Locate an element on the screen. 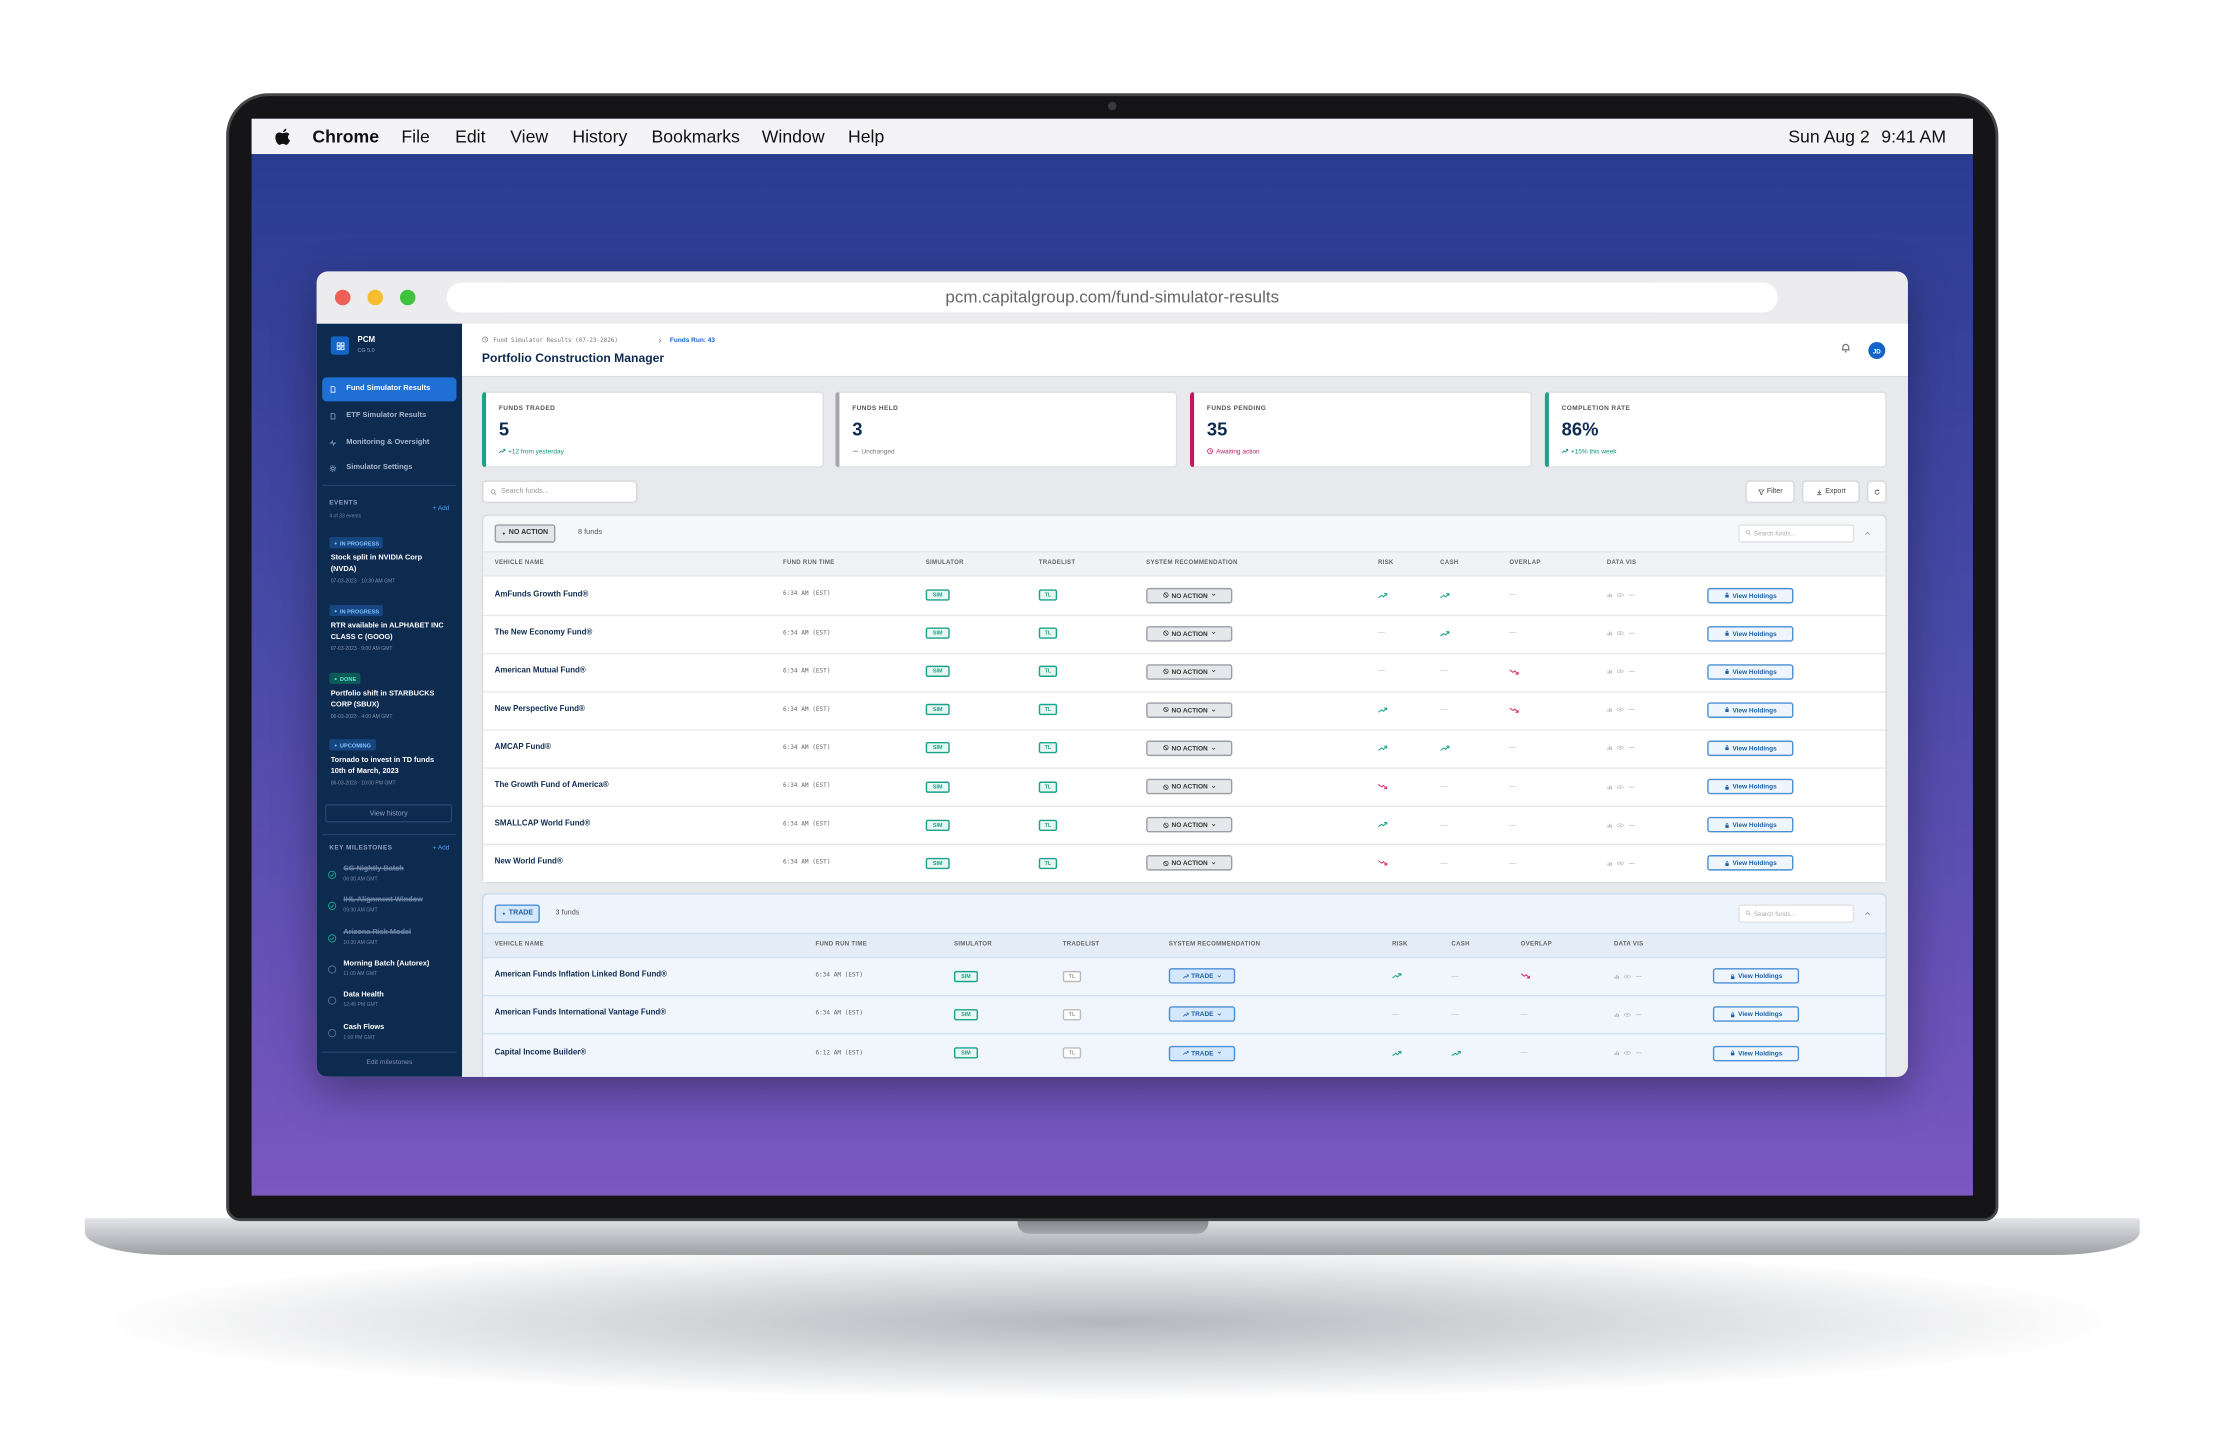 Image resolution: width=2216 pixels, height=1440 pixels. risk-trend-part is located at coordinates (1382, 863).